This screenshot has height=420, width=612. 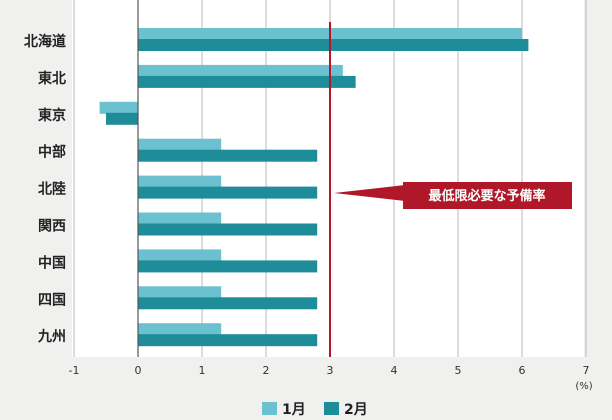 I want to click on x-tick-label: 3, so click(x=330, y=370).